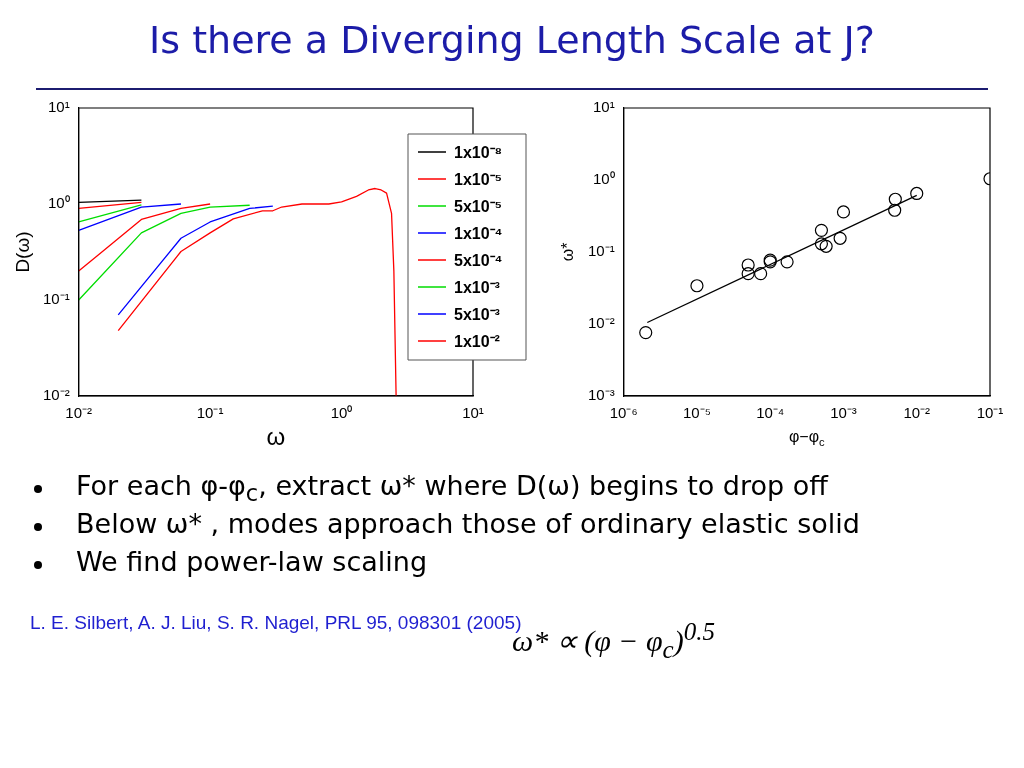 The width and height of the screenshot is (1024, 768). Describe the element at coordinates (468, 523) in the screenshot. I see `text: Below ω* , modes approach those of ordinary elastic solid` at that location.